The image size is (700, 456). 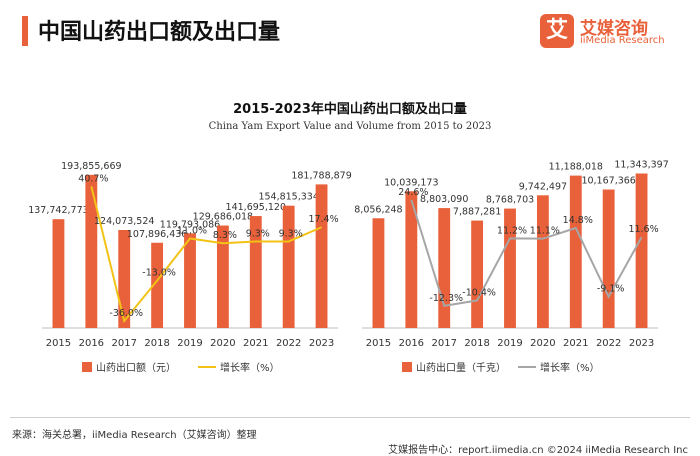 What do you see at coordinates (444, 199) in the screenshot?
I see `bar-label-1-2017: 8,803,090` at bounding box center [444, 199].